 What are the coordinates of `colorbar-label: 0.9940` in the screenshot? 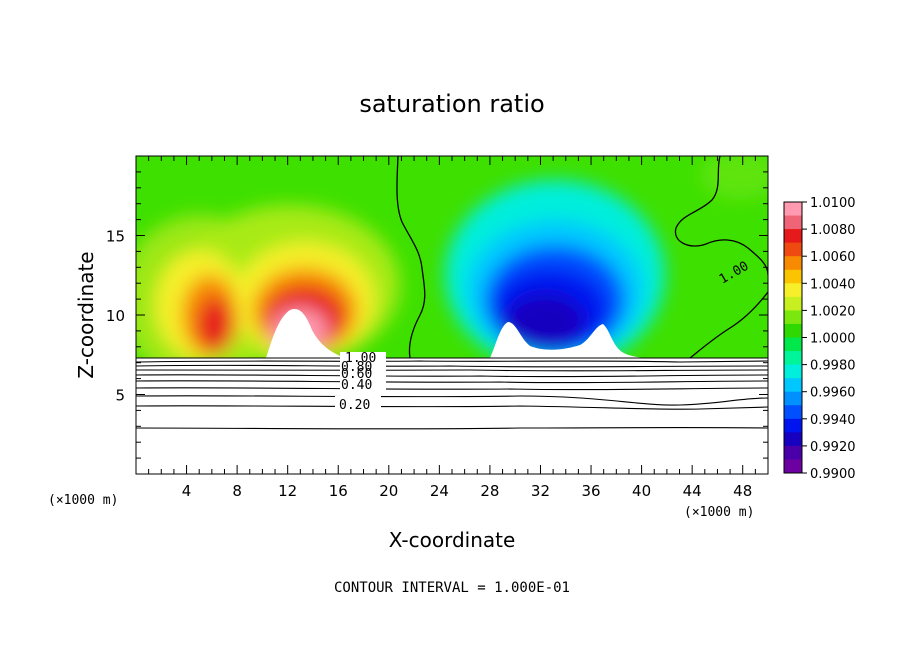 It's located at (833, 420).